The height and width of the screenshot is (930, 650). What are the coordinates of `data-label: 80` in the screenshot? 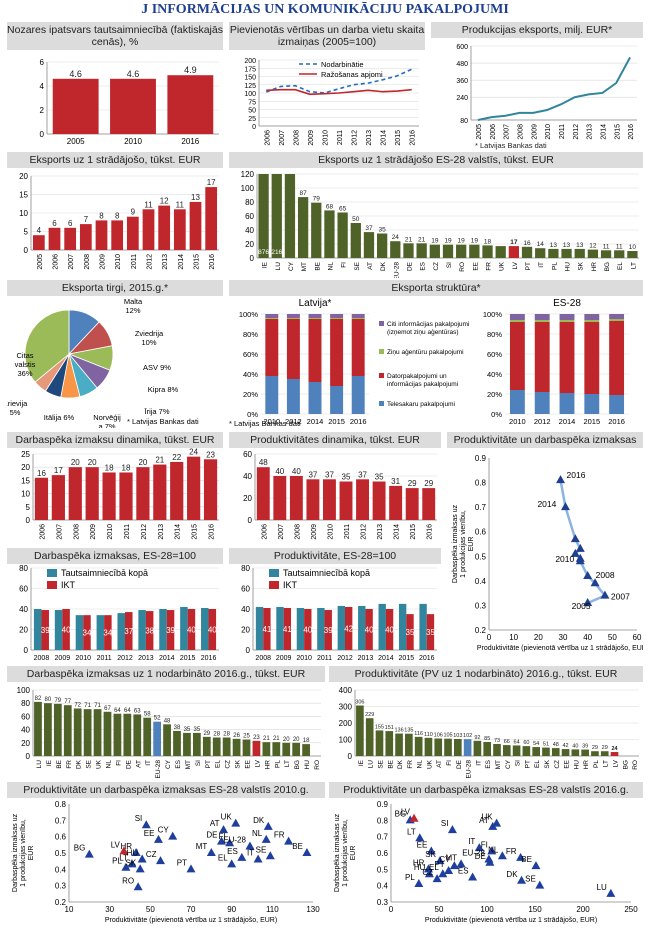 It's located at (48, 700).